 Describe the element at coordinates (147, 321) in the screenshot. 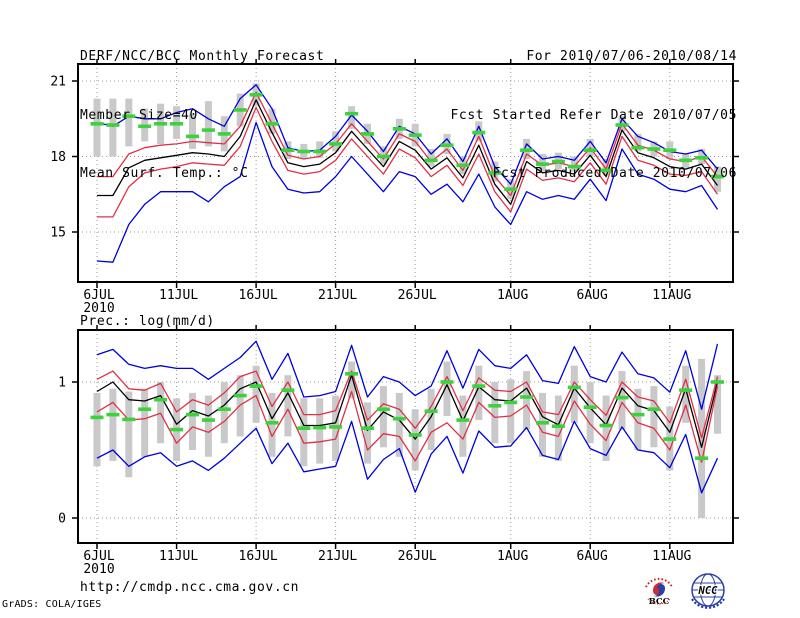

I see `prec-panel-title: Prec.: log(mm/d)` at that location.